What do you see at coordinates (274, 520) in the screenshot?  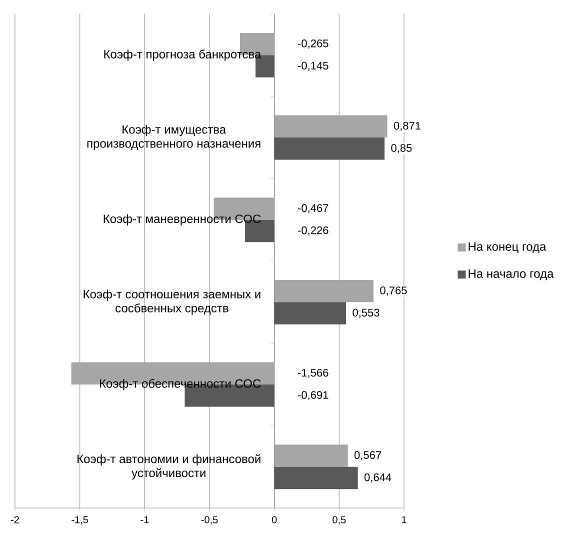 I see `x-tick-label: 0` at bounding box center [274, 520].